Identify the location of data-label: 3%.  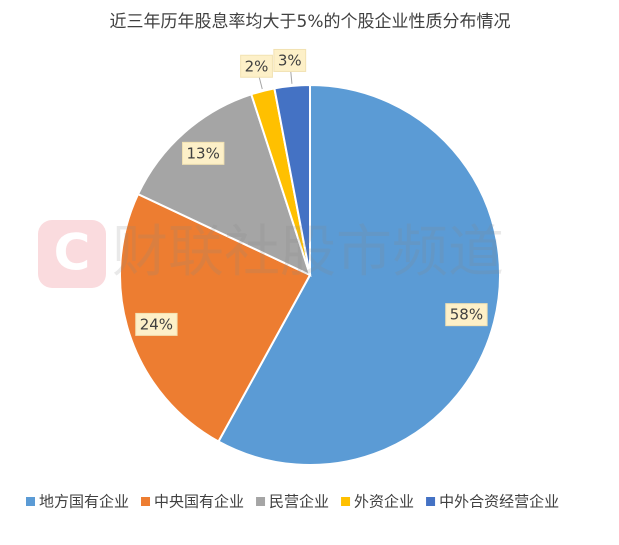
(290, 60).